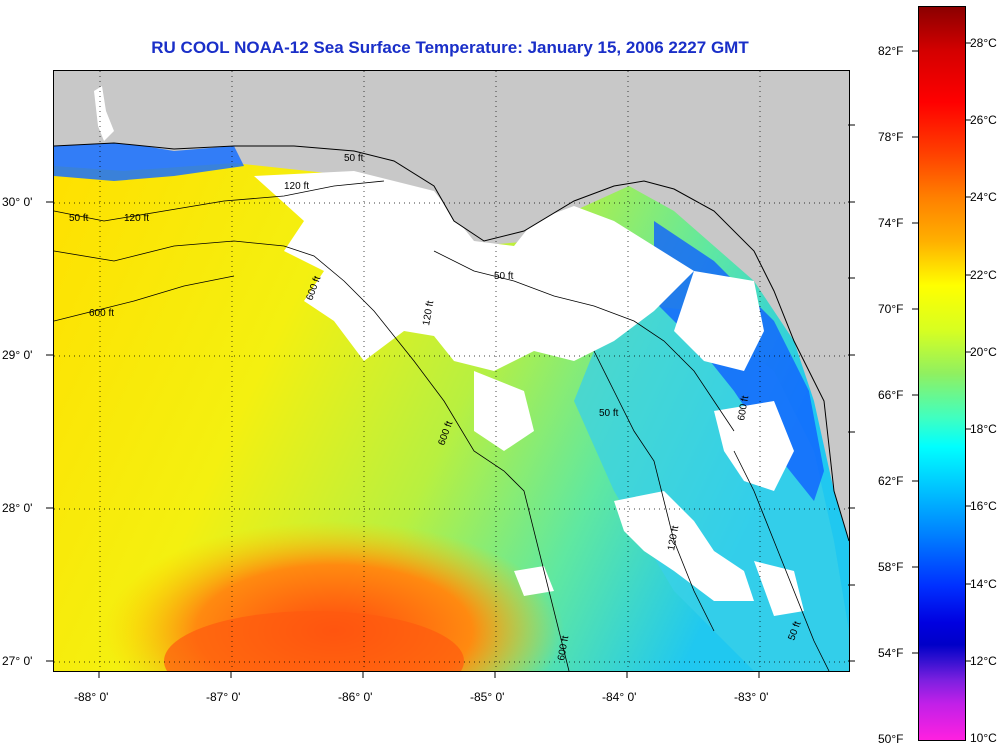  What do you see at coordinates (983, 120) in the screenshot?
I see `colorbar-label-c: 26°C` at bounding box center [983, 120].